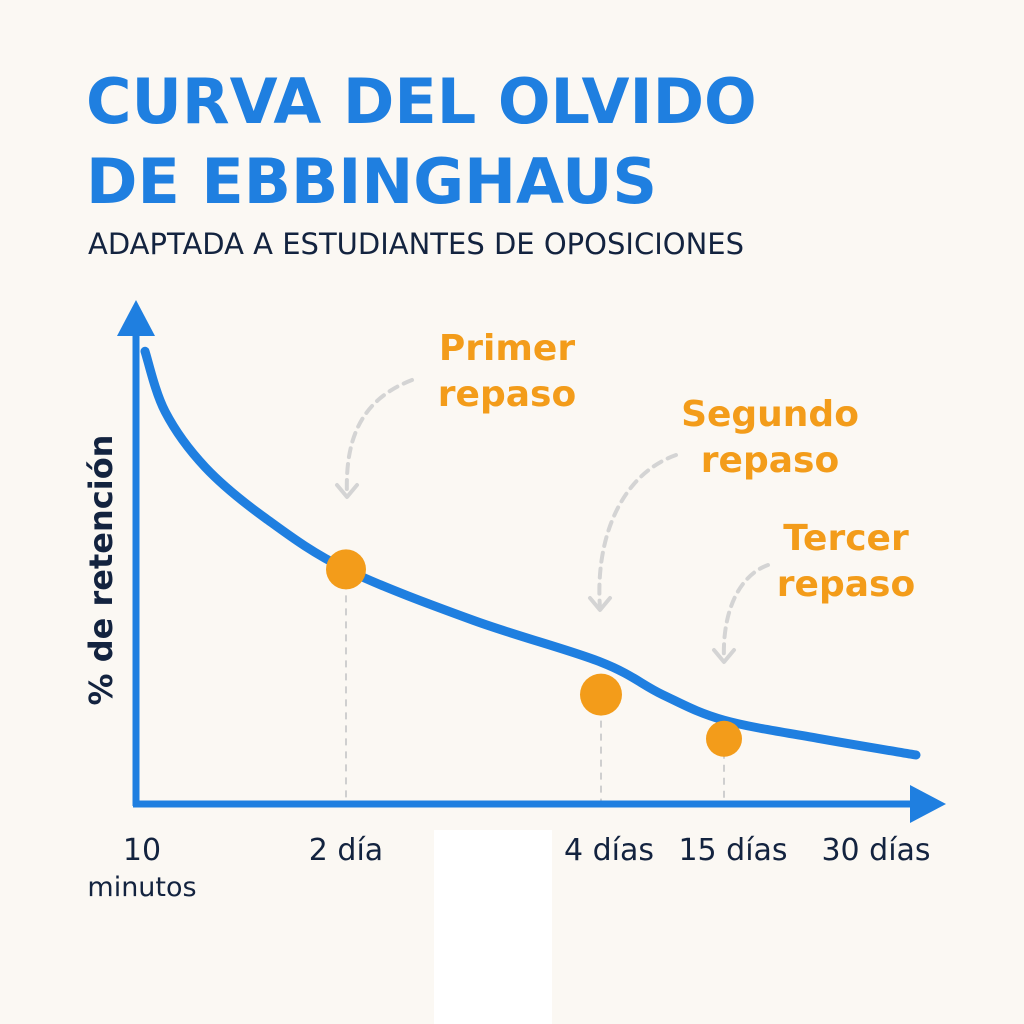 The height and width of the screenshot is (1024, 1024). What do you see at coordinates (421, 101) in the screenshot?
I see `title-line-1: CURVA DEL OLVIDO` at bounding box center [421, 101].